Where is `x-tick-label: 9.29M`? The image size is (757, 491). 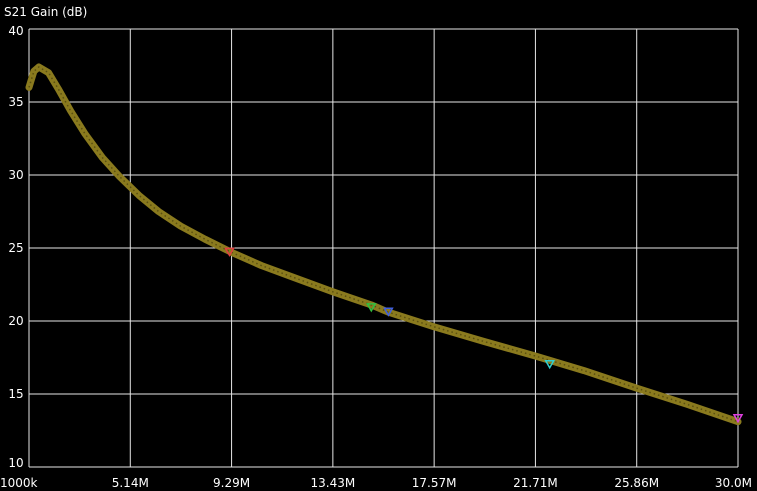
x-tick-label: 9.29M is located at coordinates (231, 483).